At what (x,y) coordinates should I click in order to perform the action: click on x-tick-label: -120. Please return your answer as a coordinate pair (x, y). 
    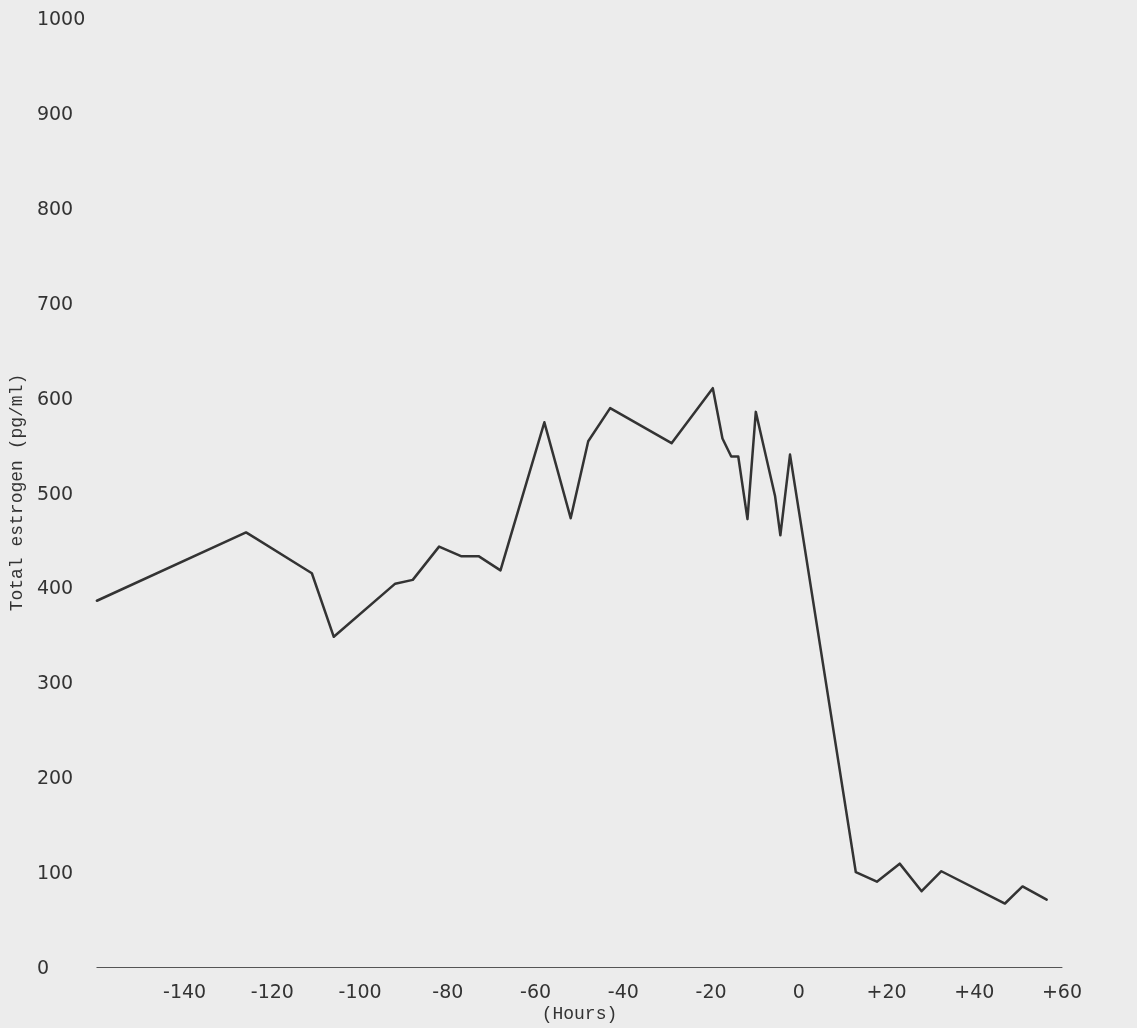
    Looking at the image, I should click on (272, 990).